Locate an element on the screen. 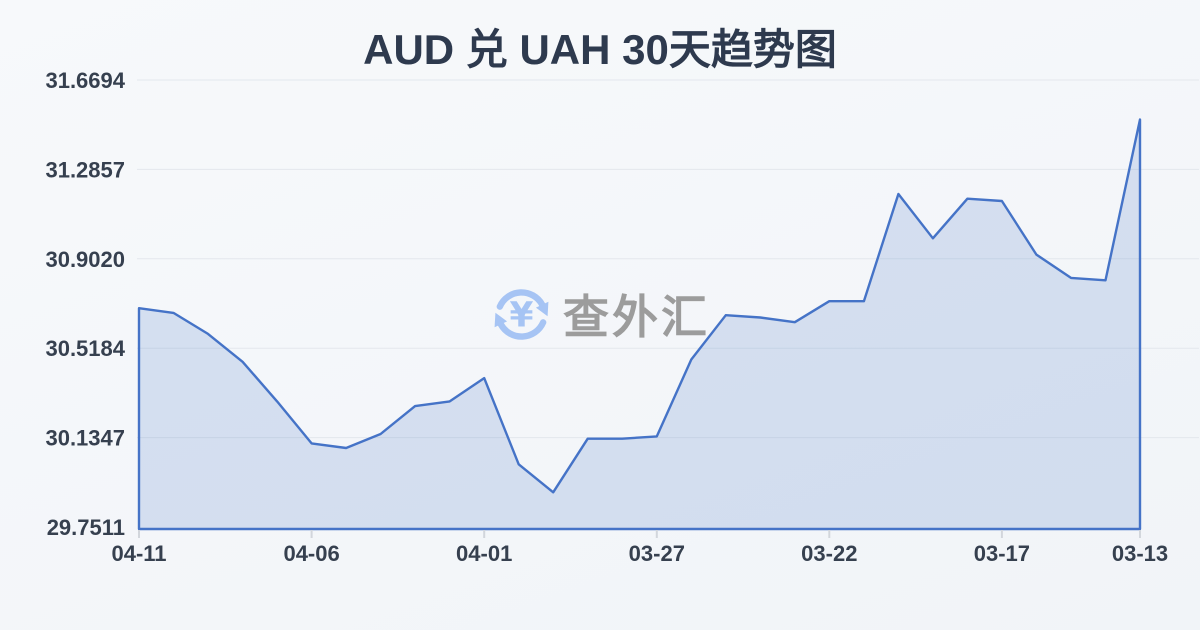  x-axis-label: 03-27 is located at coordinates (657, 553).